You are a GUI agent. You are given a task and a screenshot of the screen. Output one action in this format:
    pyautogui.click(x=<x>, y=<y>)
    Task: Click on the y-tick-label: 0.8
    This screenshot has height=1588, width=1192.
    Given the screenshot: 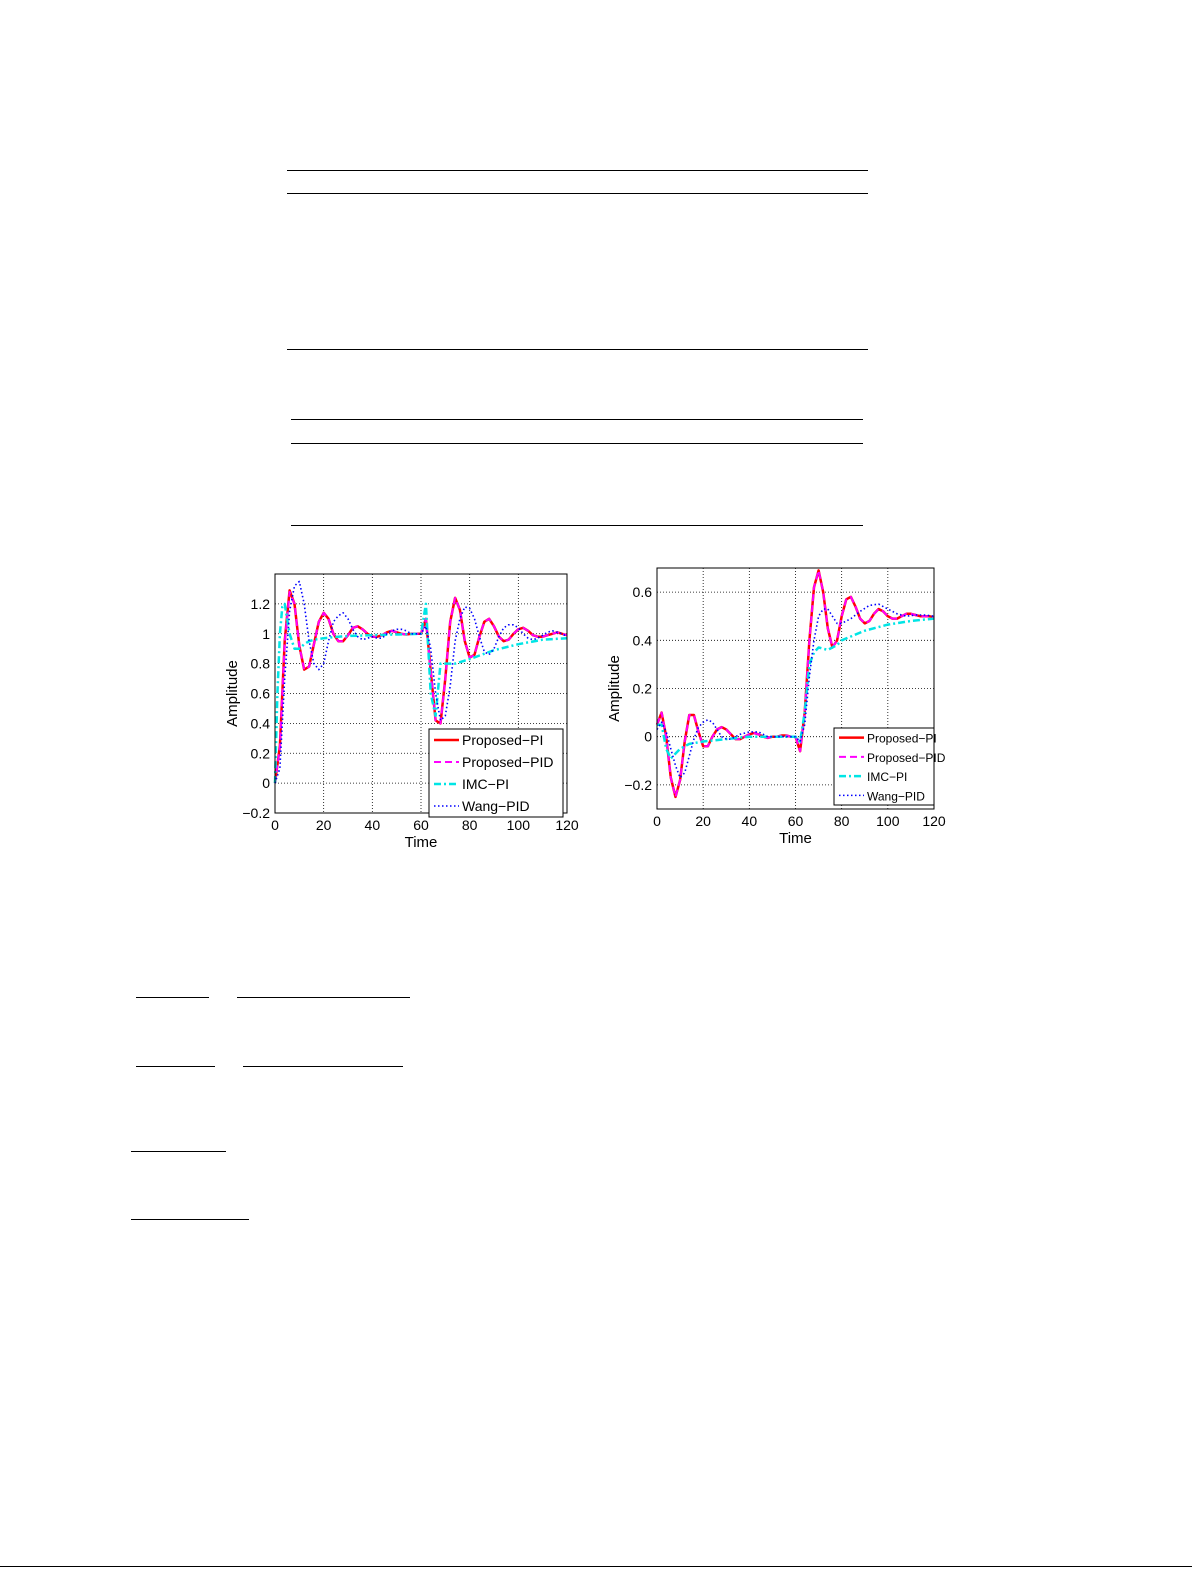 What is the action you would take?
    pyautogui.click(x=261, y=664)
    